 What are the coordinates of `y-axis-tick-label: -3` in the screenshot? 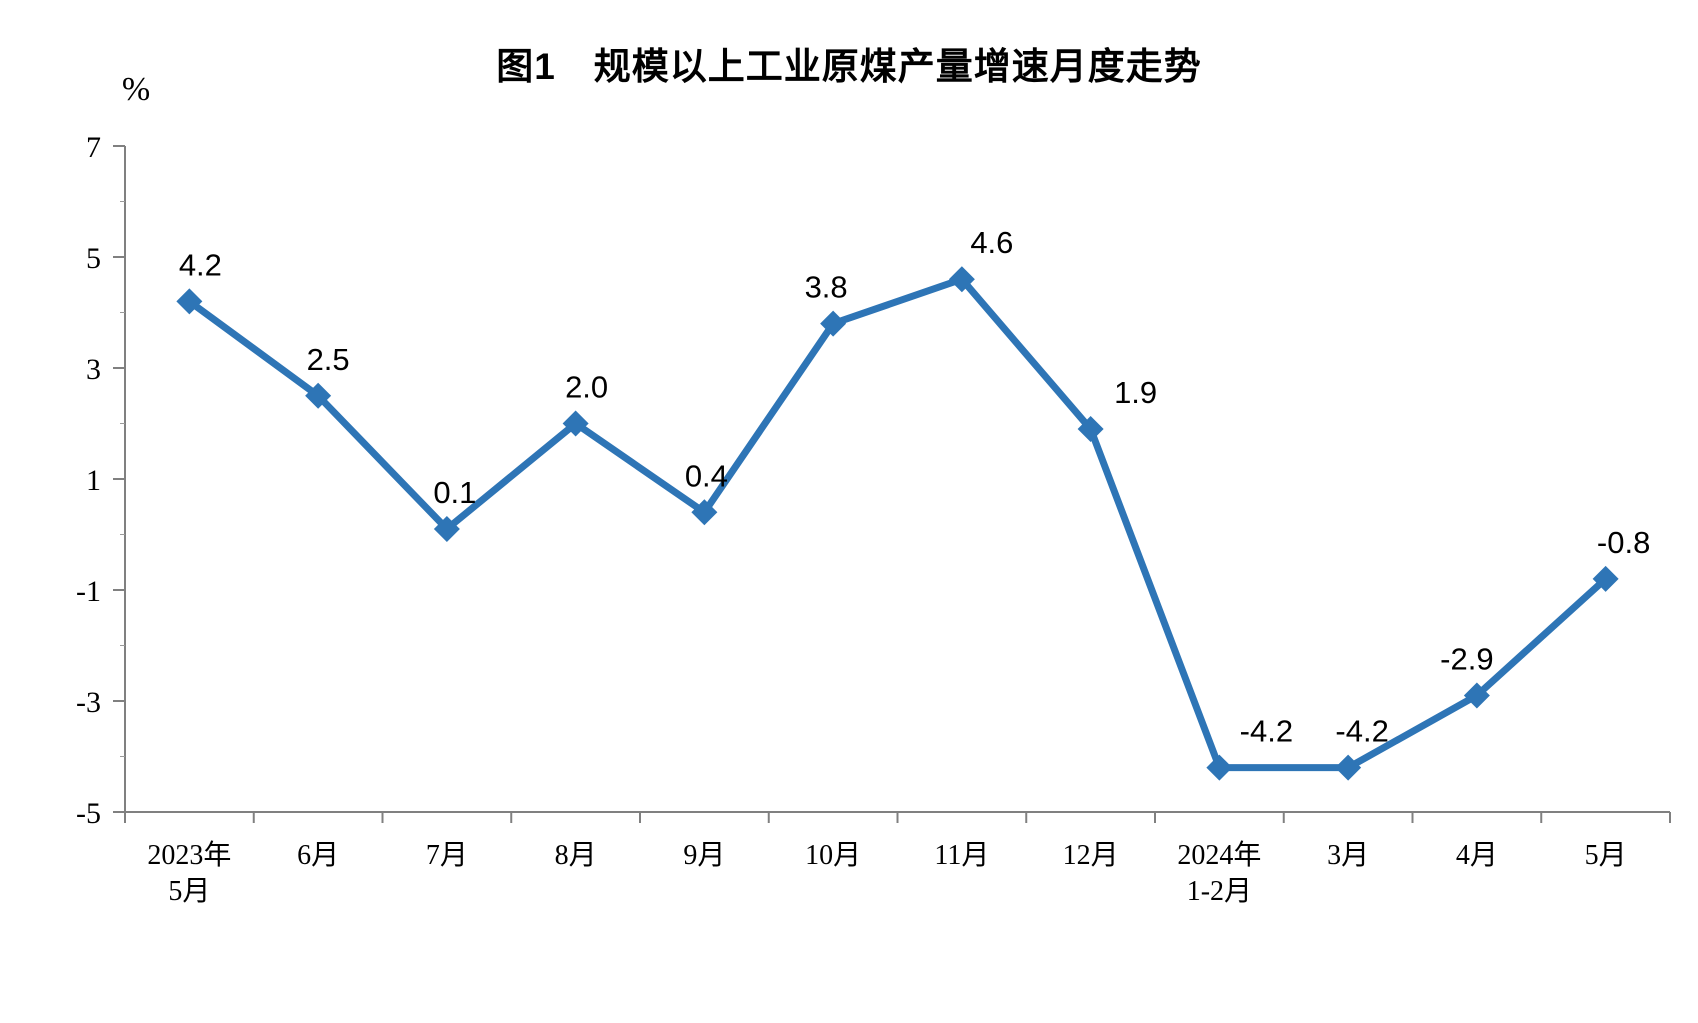 It's located at (88, 702).